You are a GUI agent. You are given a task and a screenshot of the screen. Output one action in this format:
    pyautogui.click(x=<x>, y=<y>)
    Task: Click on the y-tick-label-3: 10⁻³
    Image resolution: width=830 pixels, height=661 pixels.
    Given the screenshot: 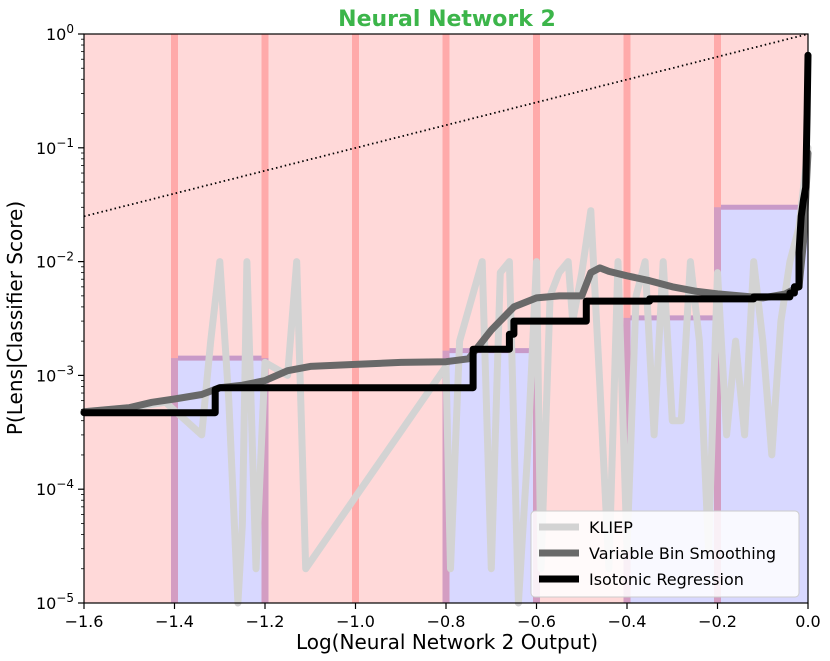 What is the action you would take?
    pyautogui.click(x=55, y=374)
    